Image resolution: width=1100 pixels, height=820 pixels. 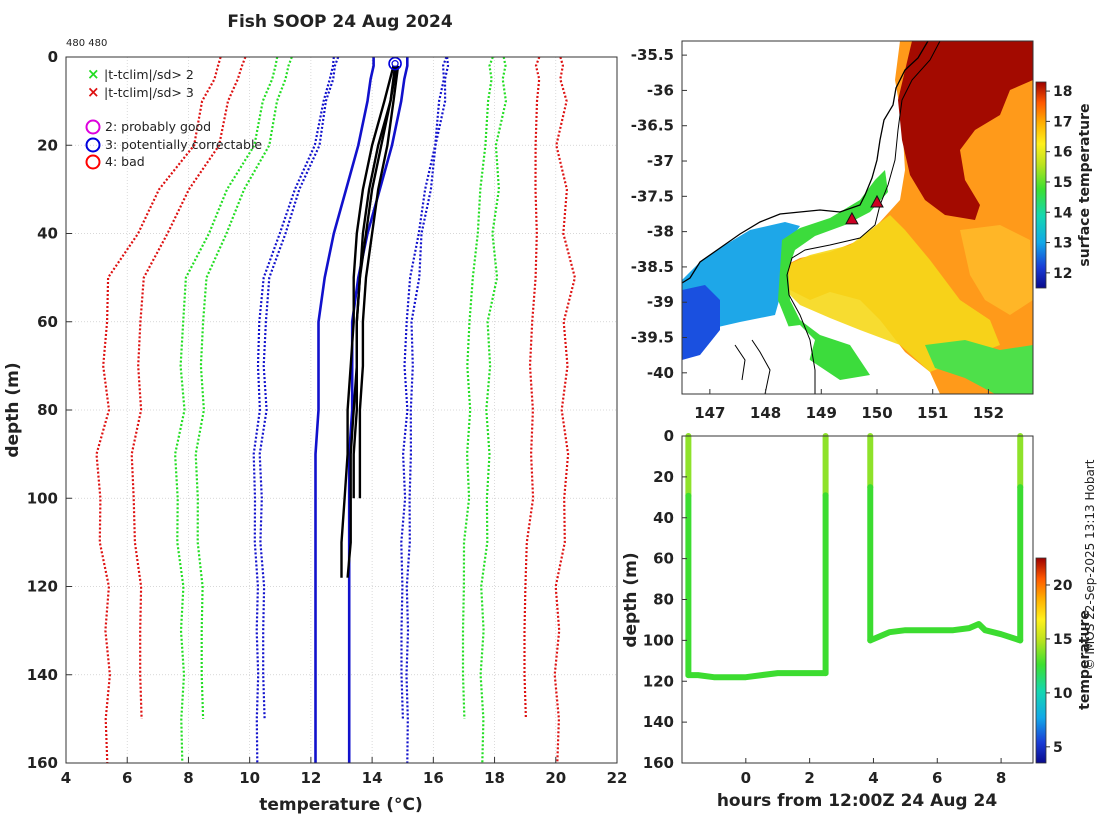 I want to click on sst-yellow-band, so click(x=890, y=293).